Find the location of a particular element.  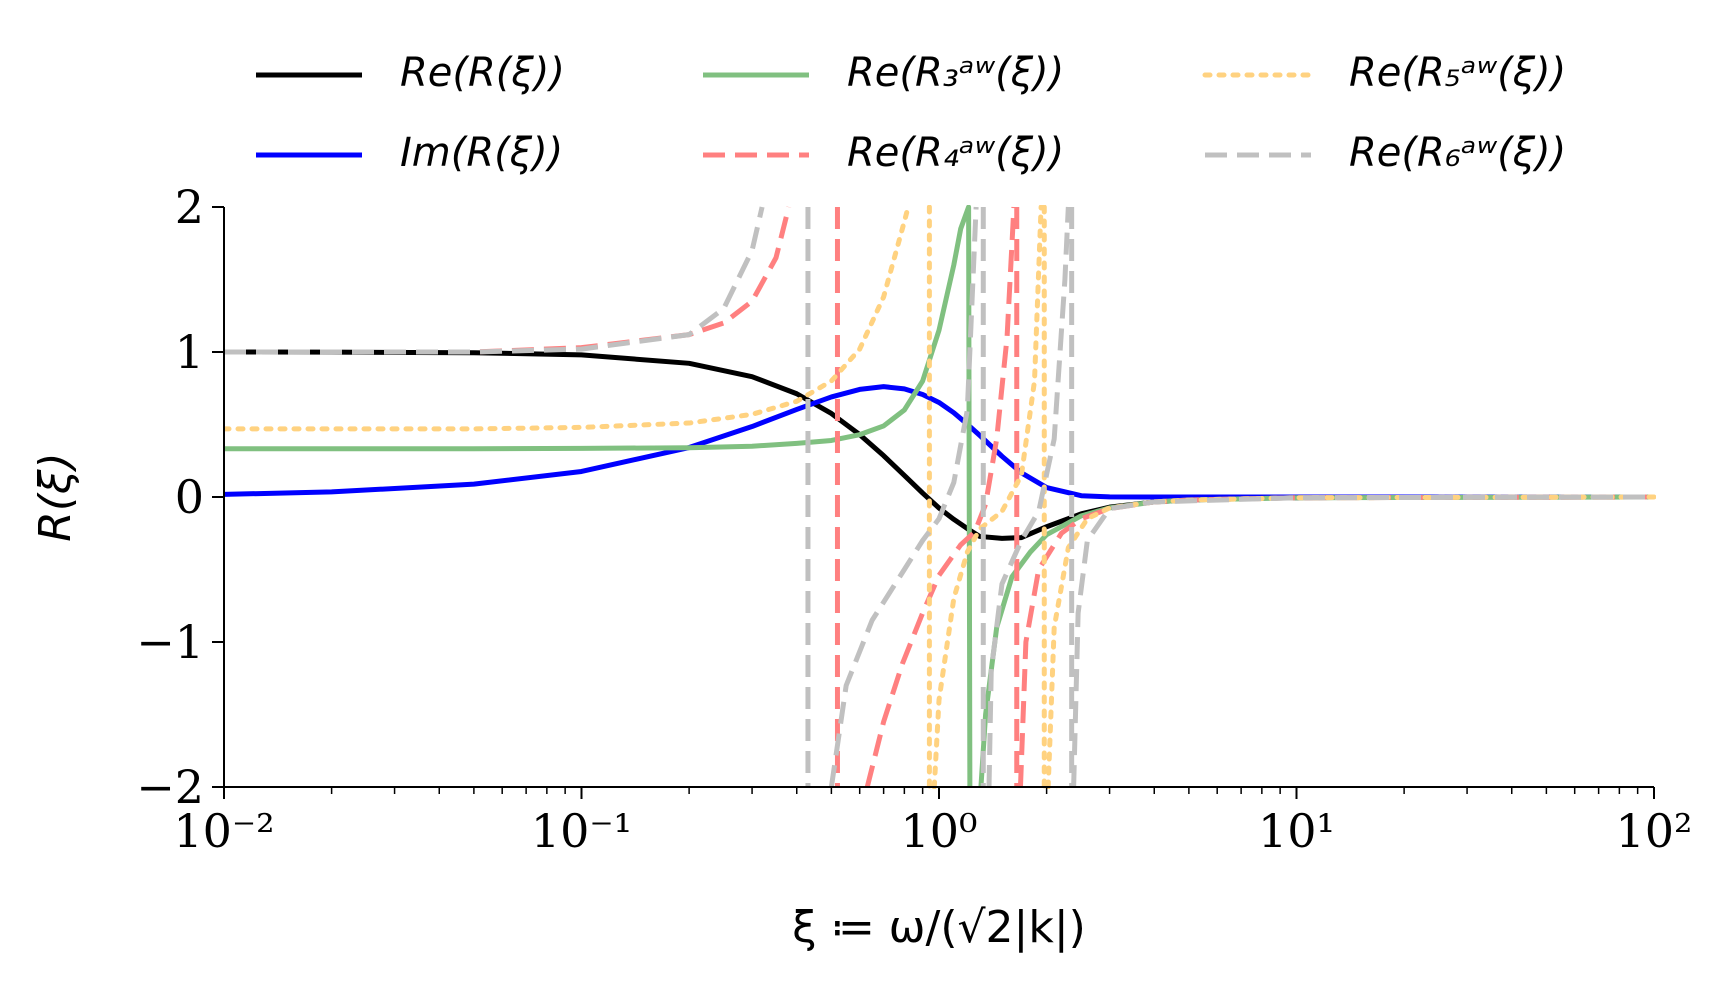

y-tick-label: −2 is located at coordinates (170, 787).